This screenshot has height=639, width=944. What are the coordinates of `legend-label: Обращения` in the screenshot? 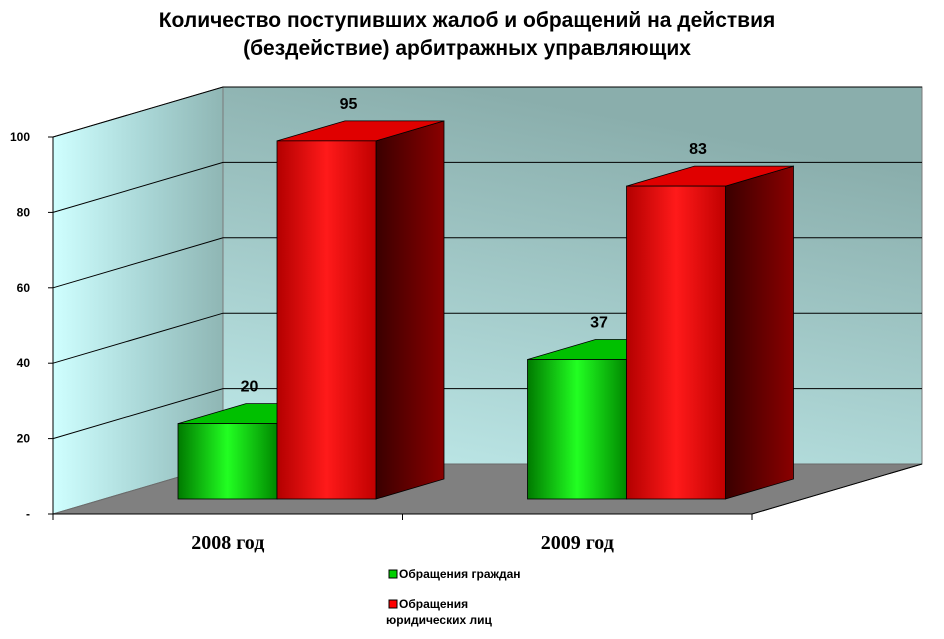 It's located at (433, 604).